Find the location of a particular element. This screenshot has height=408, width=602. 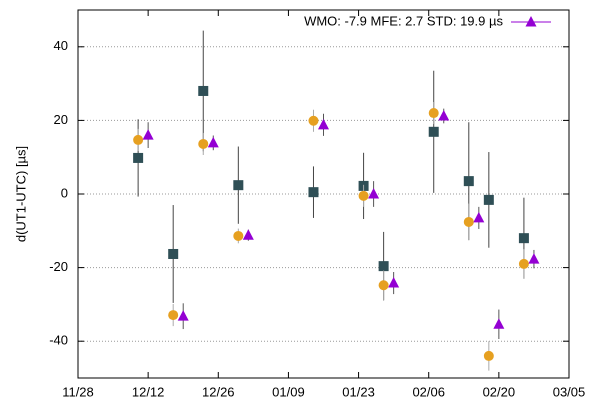

x-tick-label: 01/23 is located at coordinates (358, 391).